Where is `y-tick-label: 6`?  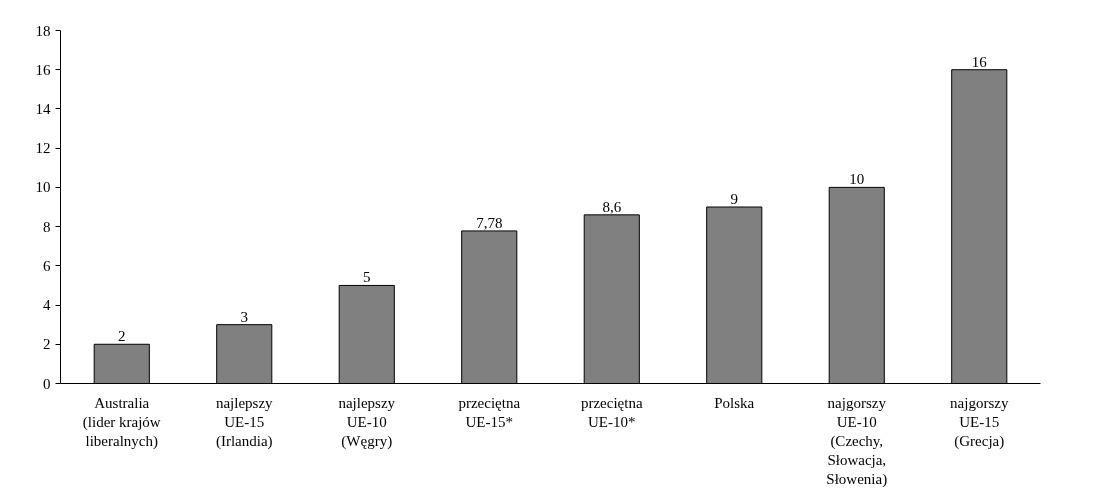 y-tick-label: 6 is located at coordinates (47, 265).